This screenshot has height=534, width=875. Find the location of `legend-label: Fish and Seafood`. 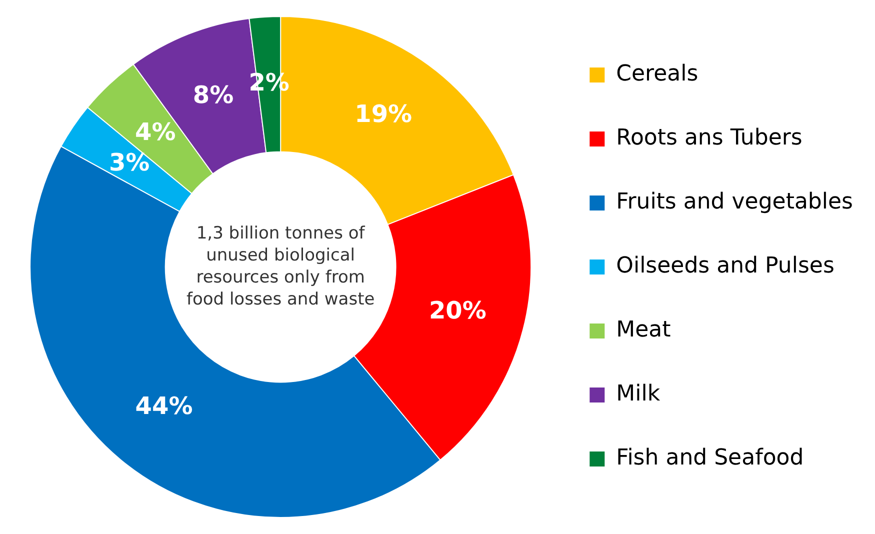

legend-label: Fish and Seafood is located at coordinates (710, 458).